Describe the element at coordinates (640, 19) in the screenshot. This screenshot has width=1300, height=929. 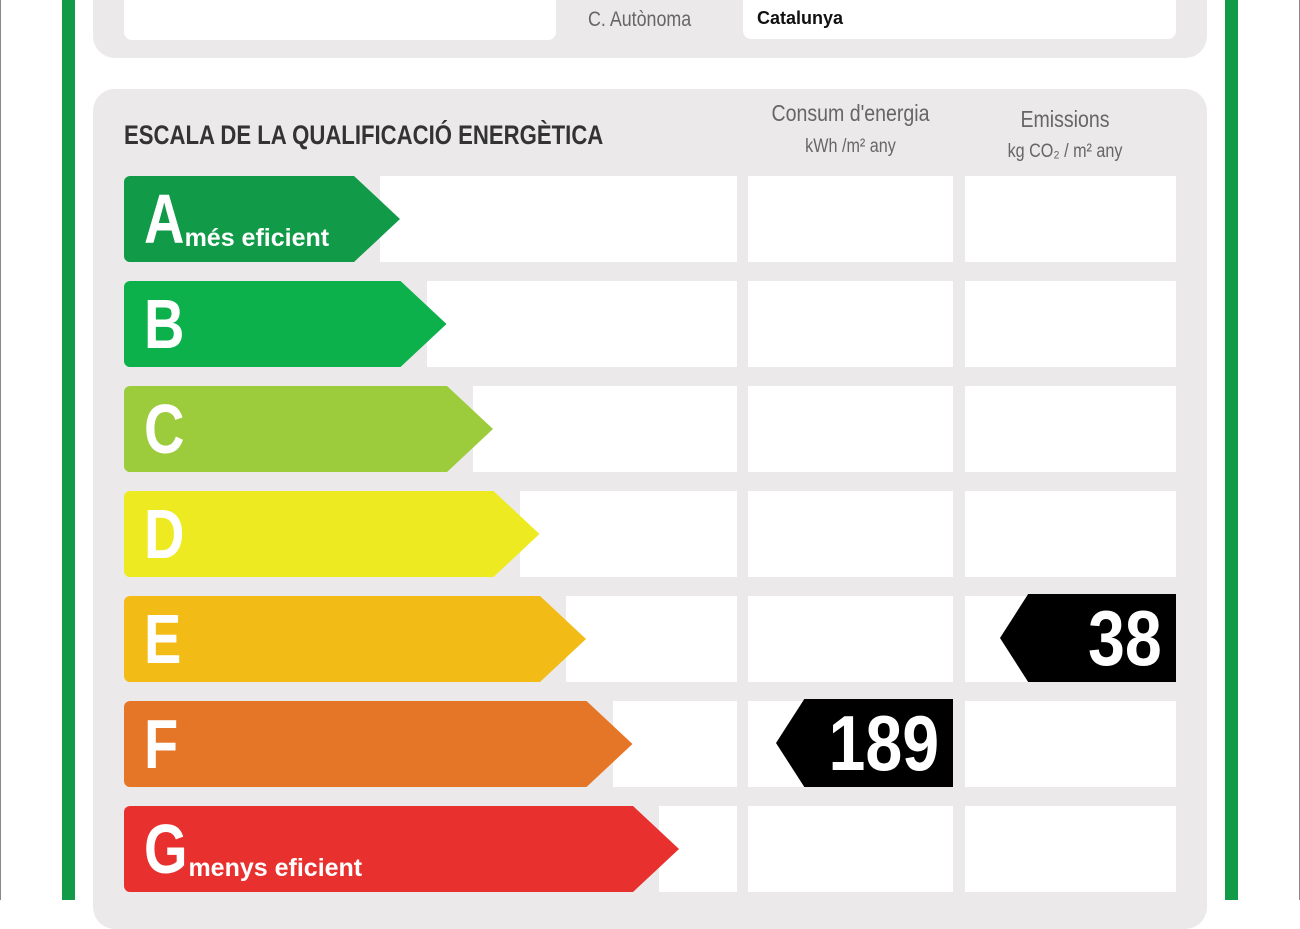
I see `community-label: C. Autònoma` at that location.